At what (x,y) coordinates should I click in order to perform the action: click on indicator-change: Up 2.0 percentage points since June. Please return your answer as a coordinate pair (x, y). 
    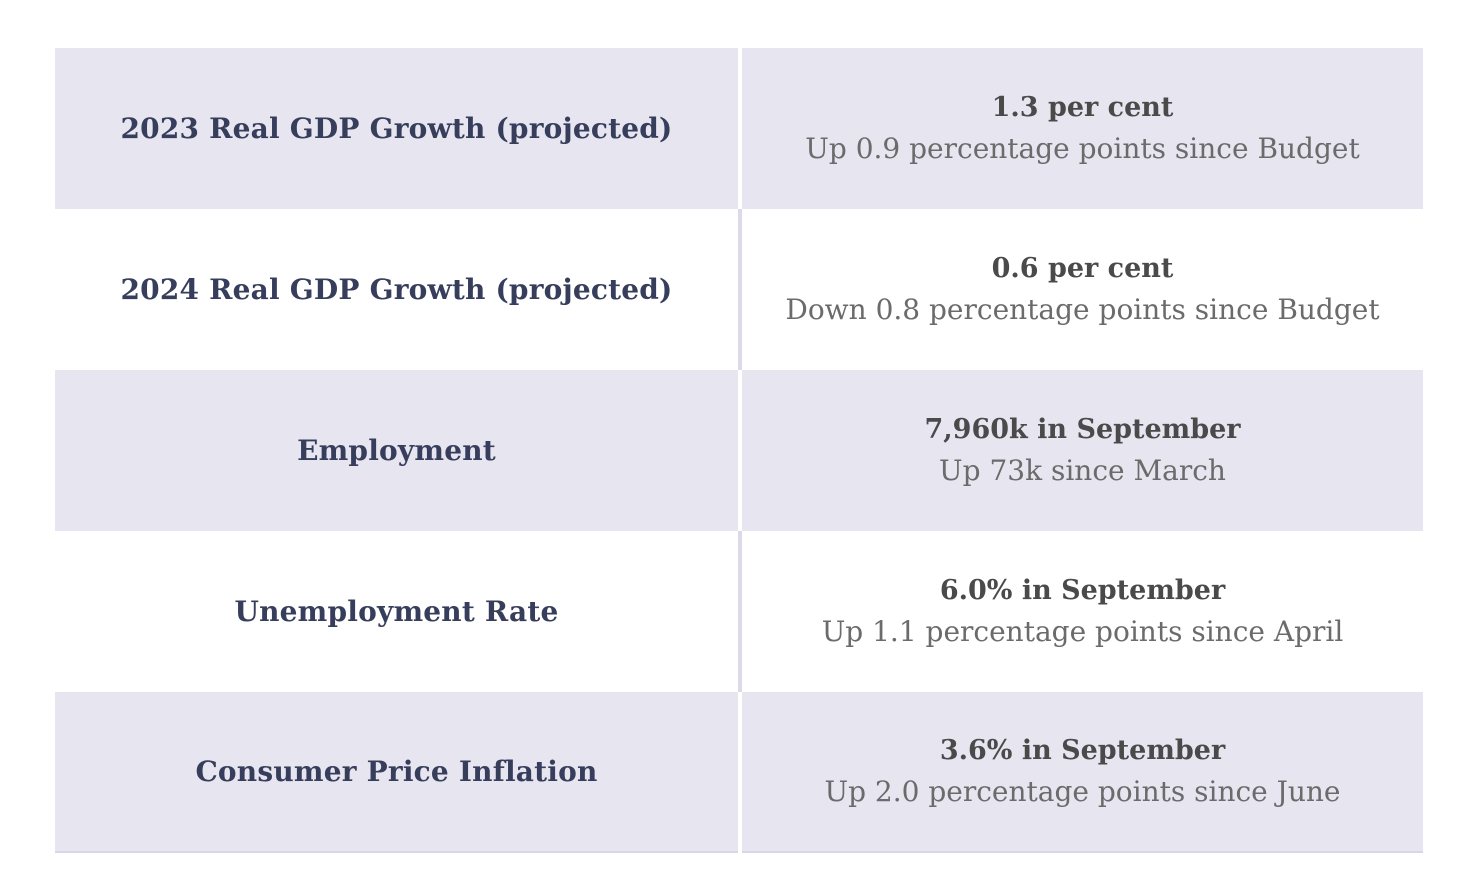
    Looking at the image, I should click on (1082, 791).